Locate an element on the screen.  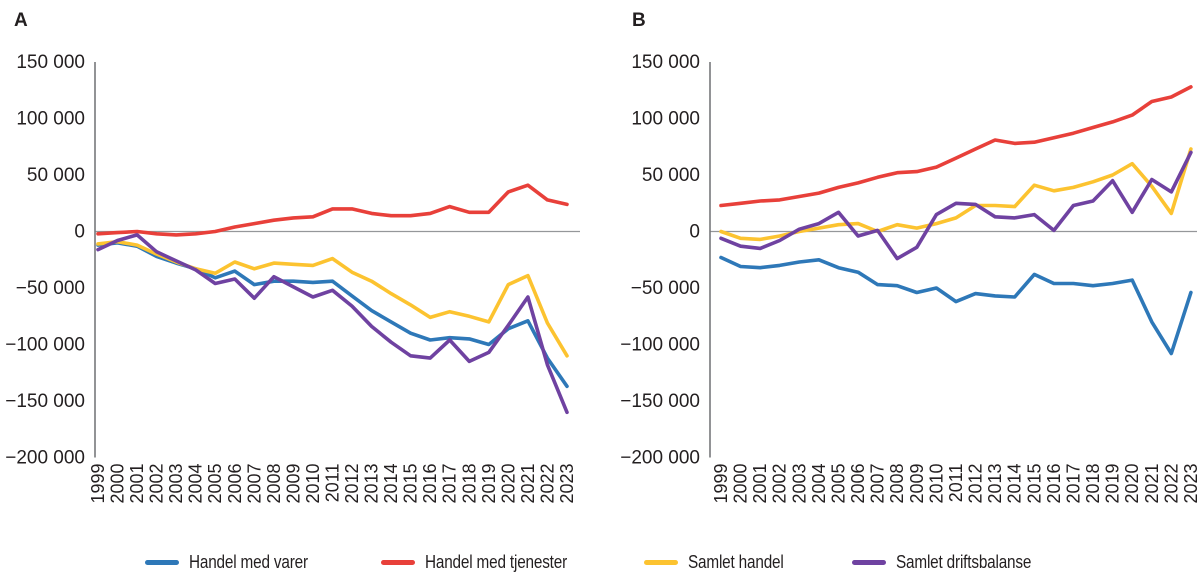
legend-item-samlet-handel: Samlet handel is located at coordinates (721, 562).